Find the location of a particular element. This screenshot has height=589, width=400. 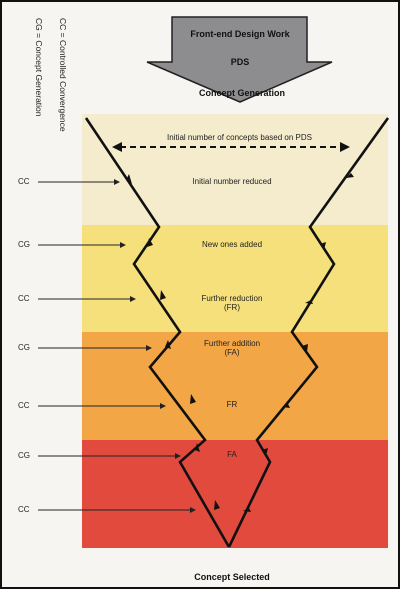

stage-label: FR is located at coordinates (232, 404).